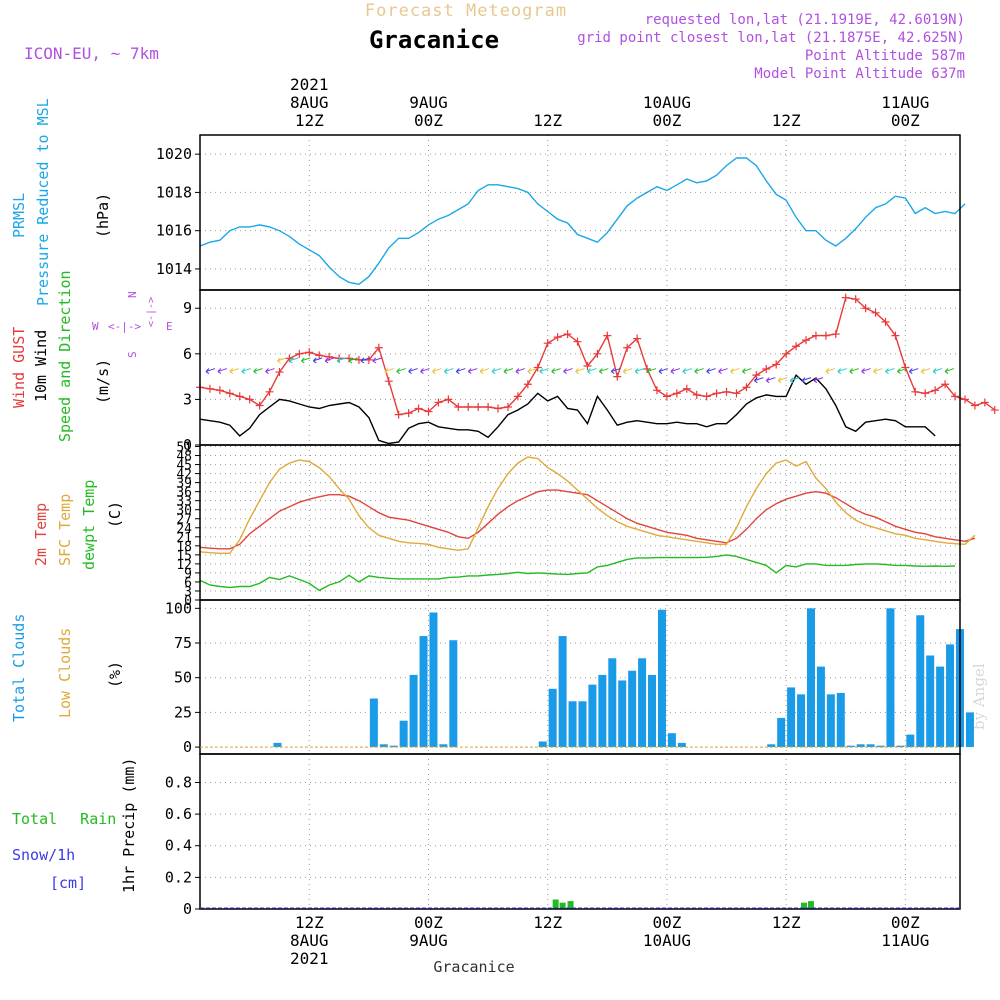 This screenshot has height=1000, width=1000. I want to click on wind-label-2: 10m Wind, so click(41, 366).